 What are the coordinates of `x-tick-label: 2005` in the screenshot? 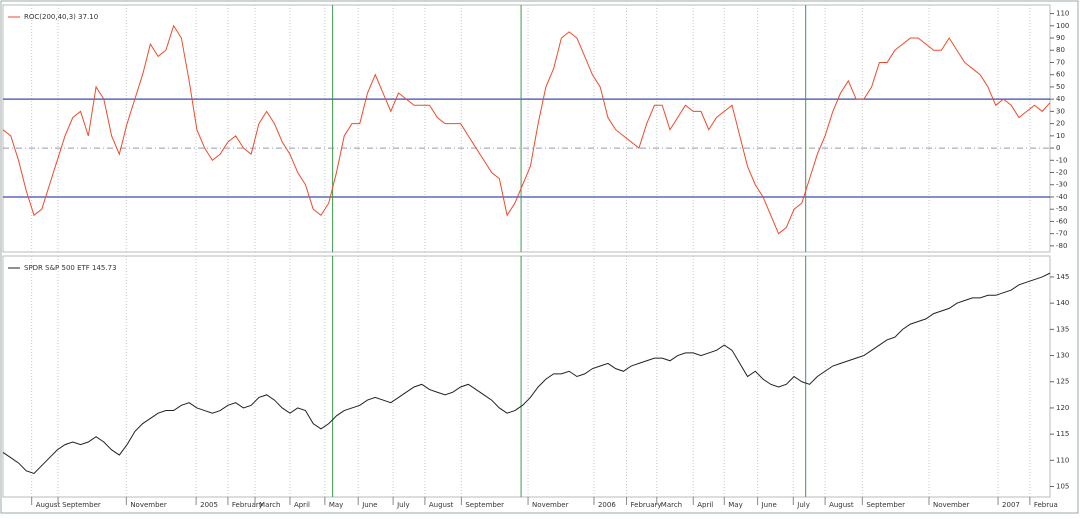 It's located at (209, 505).